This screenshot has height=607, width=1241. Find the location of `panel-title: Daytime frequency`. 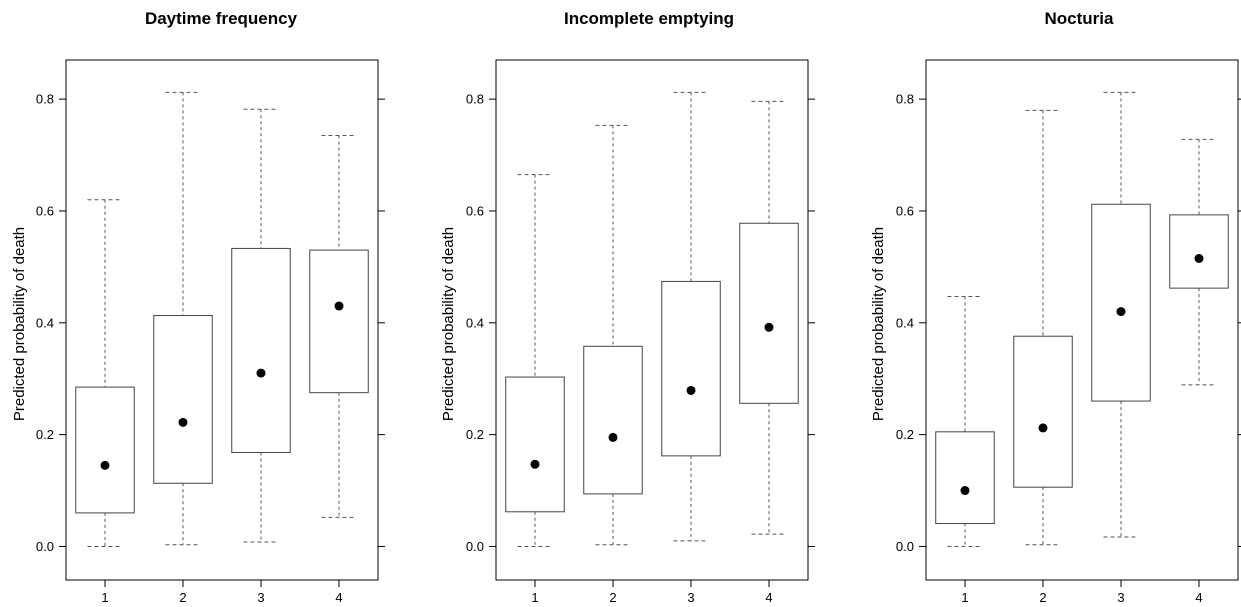

panel-title: Daytime frequency is located at coordinates (221, 18).